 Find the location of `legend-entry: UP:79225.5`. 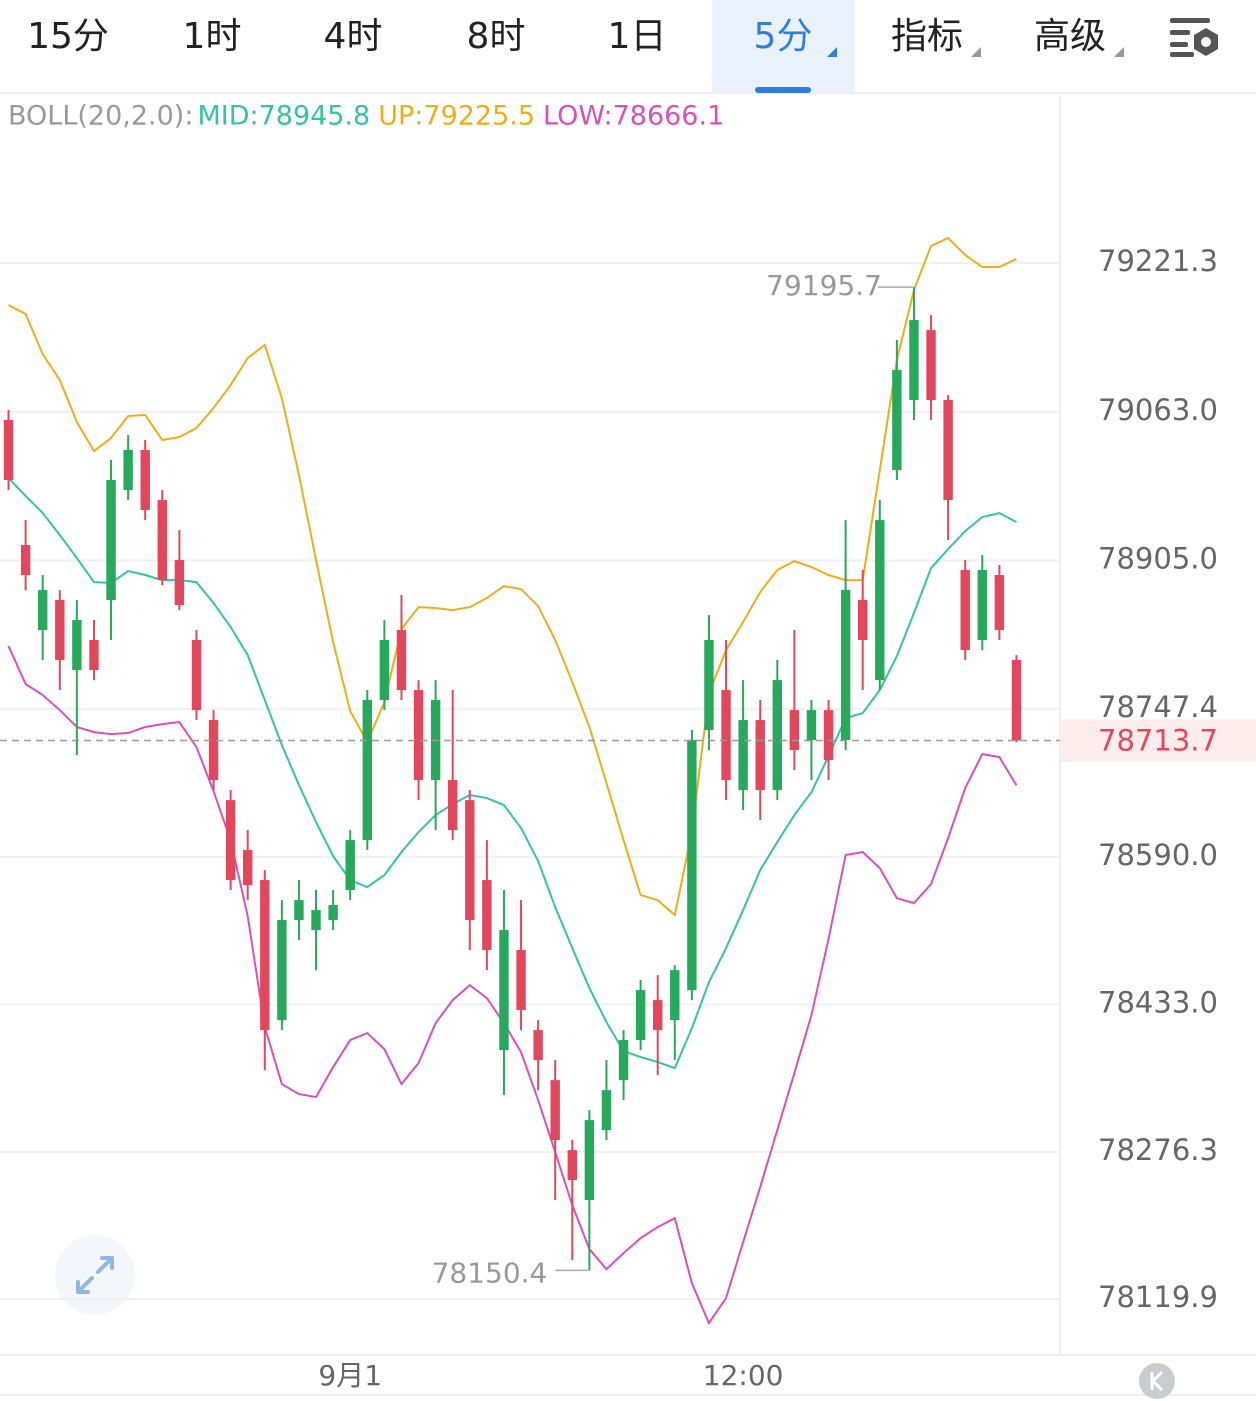

legend-entry: UP:79225.5 is located at coordinates (456, 116).